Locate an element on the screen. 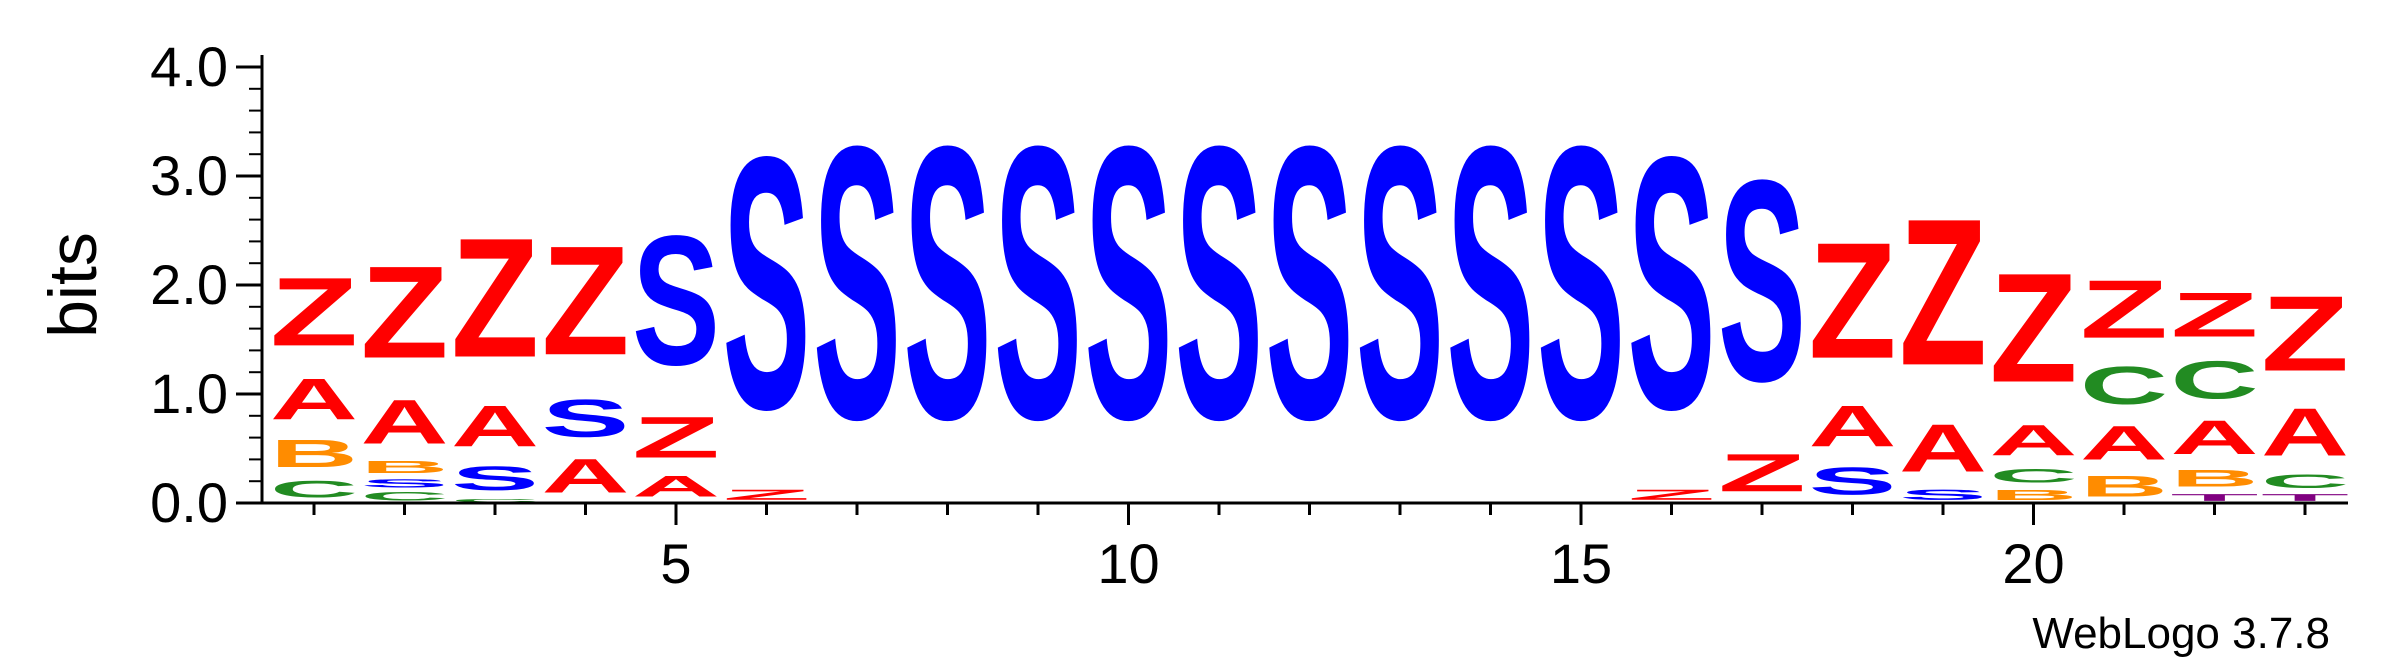 The width and height of the screenshot is (2383, 667). glyph-stack-16: ZS is located at coordinates (1672, 293).